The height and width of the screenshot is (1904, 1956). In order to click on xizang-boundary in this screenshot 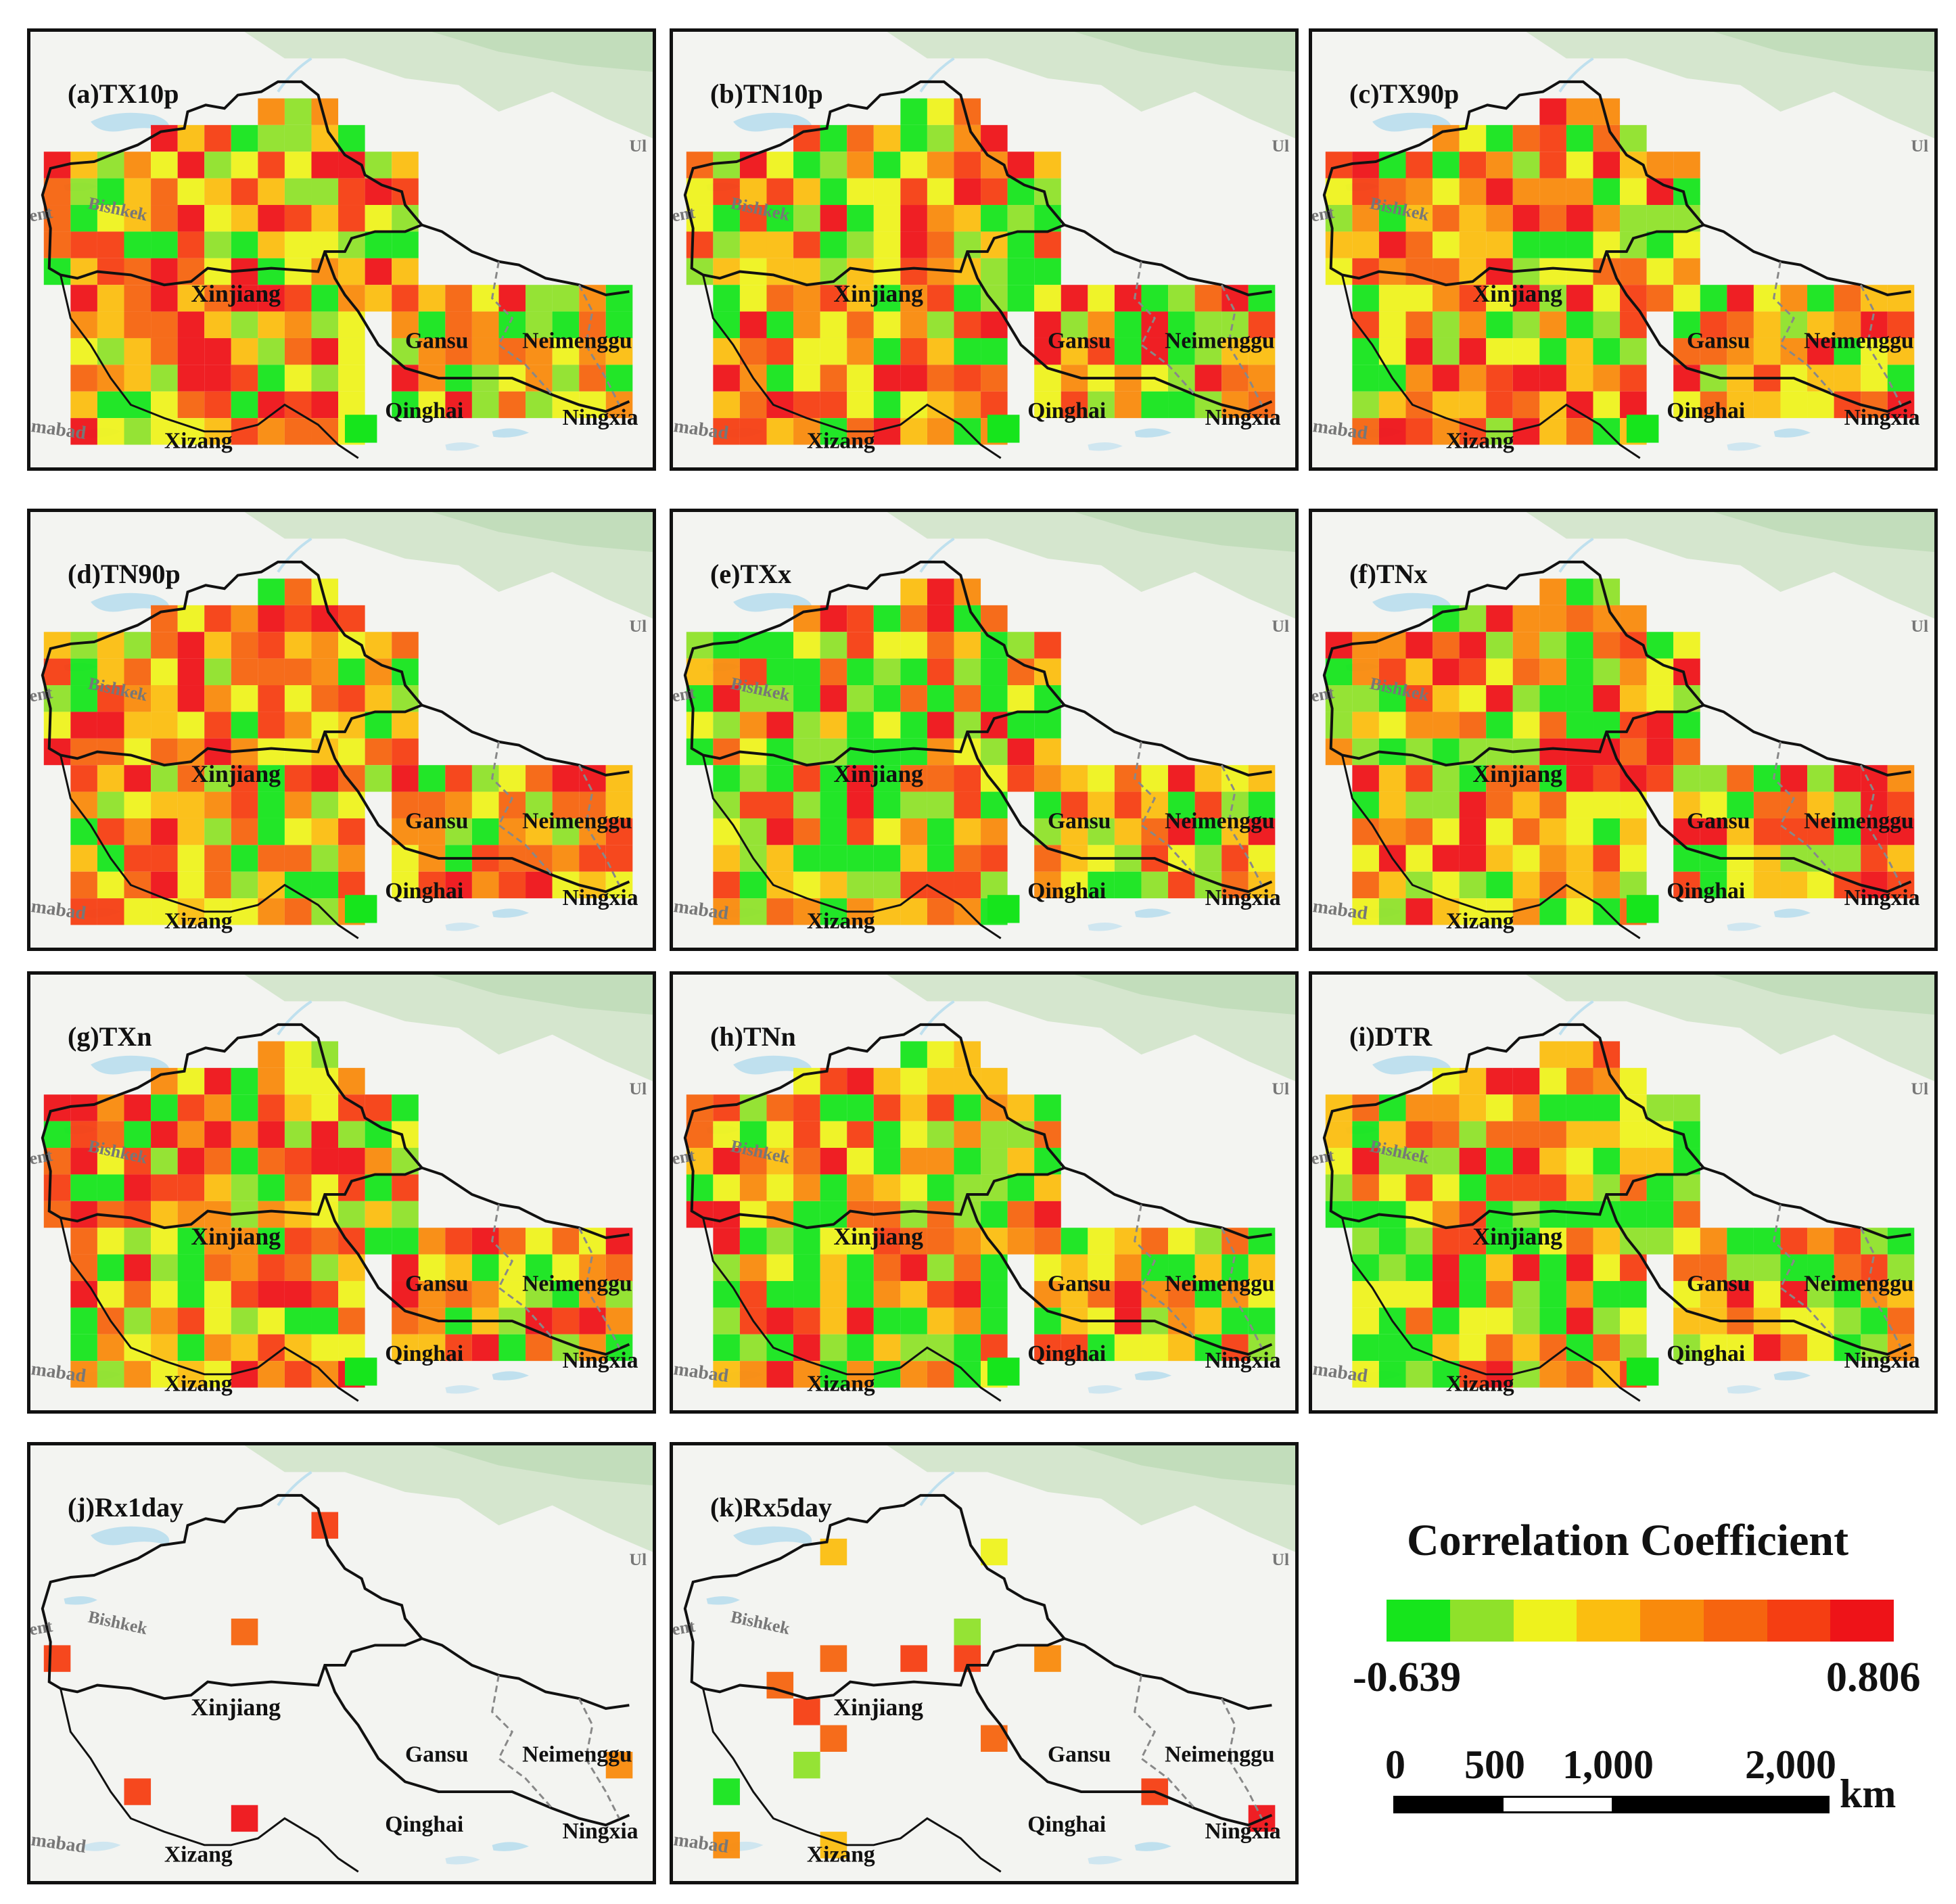, I will do `click(852, 1309)`.